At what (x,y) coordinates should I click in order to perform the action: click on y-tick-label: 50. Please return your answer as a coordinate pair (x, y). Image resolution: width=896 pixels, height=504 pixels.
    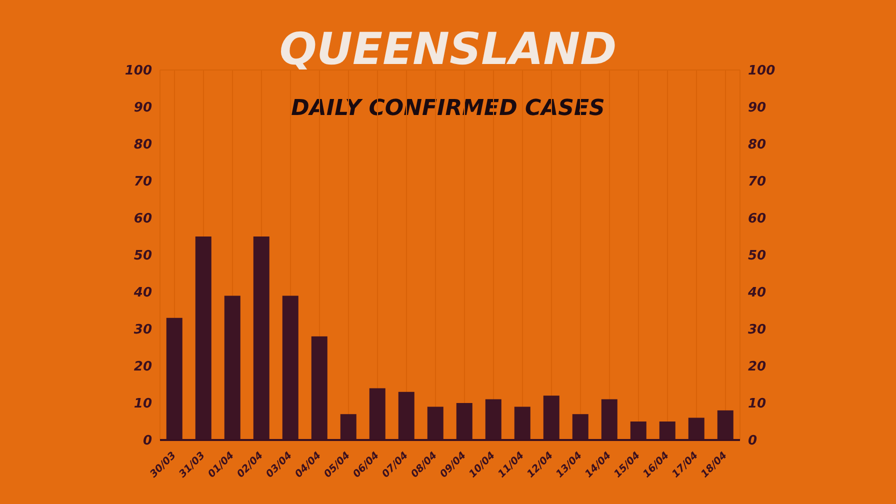
    Looking at the image, I should click on (143, 256).